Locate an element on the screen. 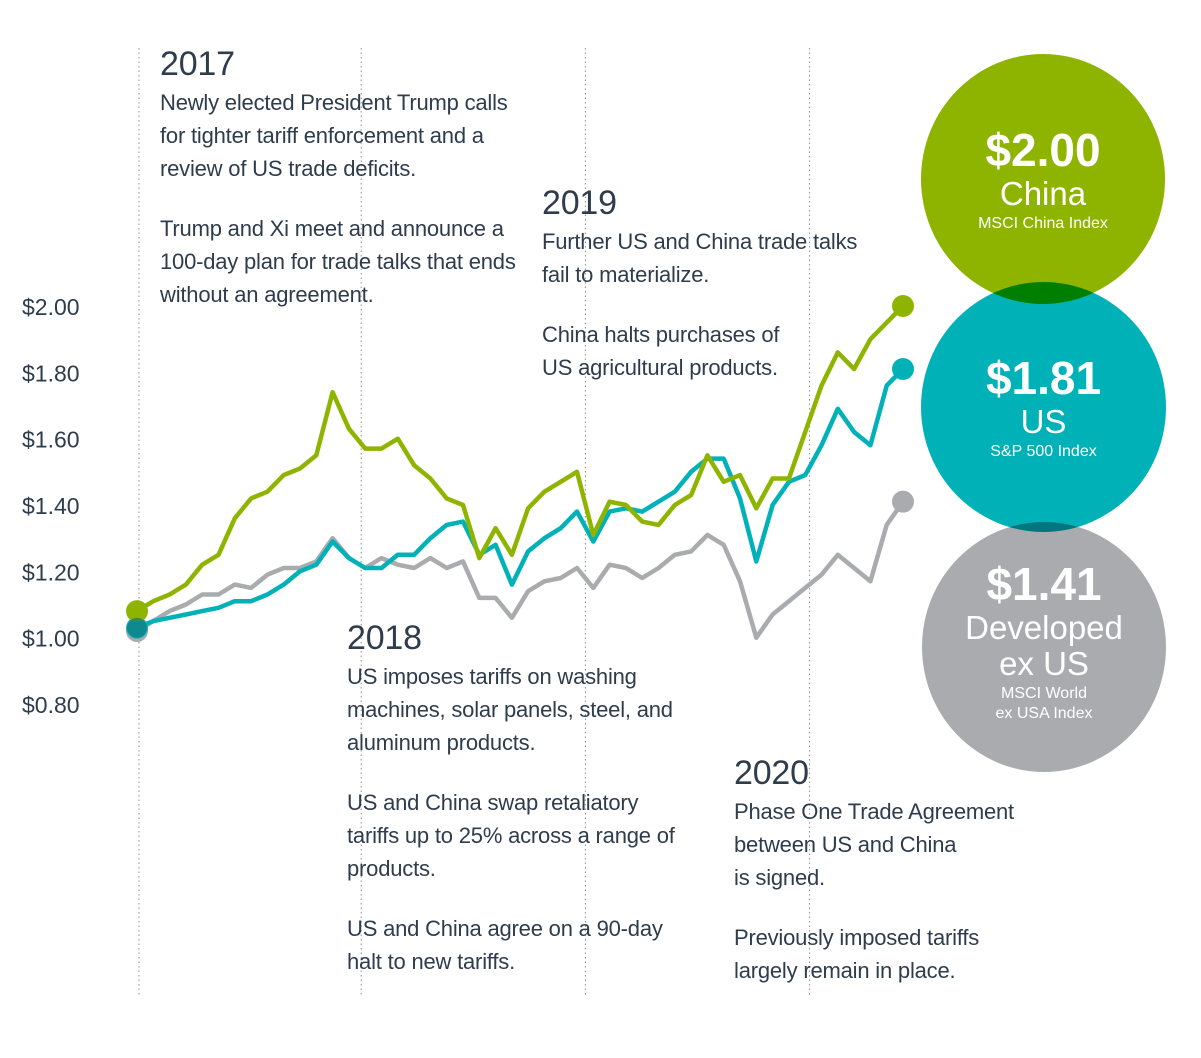 This screenshot has width=1201, height=1058. annotation-line: 100-day plan for trade talks that ends is located at coordinates (338, 261).